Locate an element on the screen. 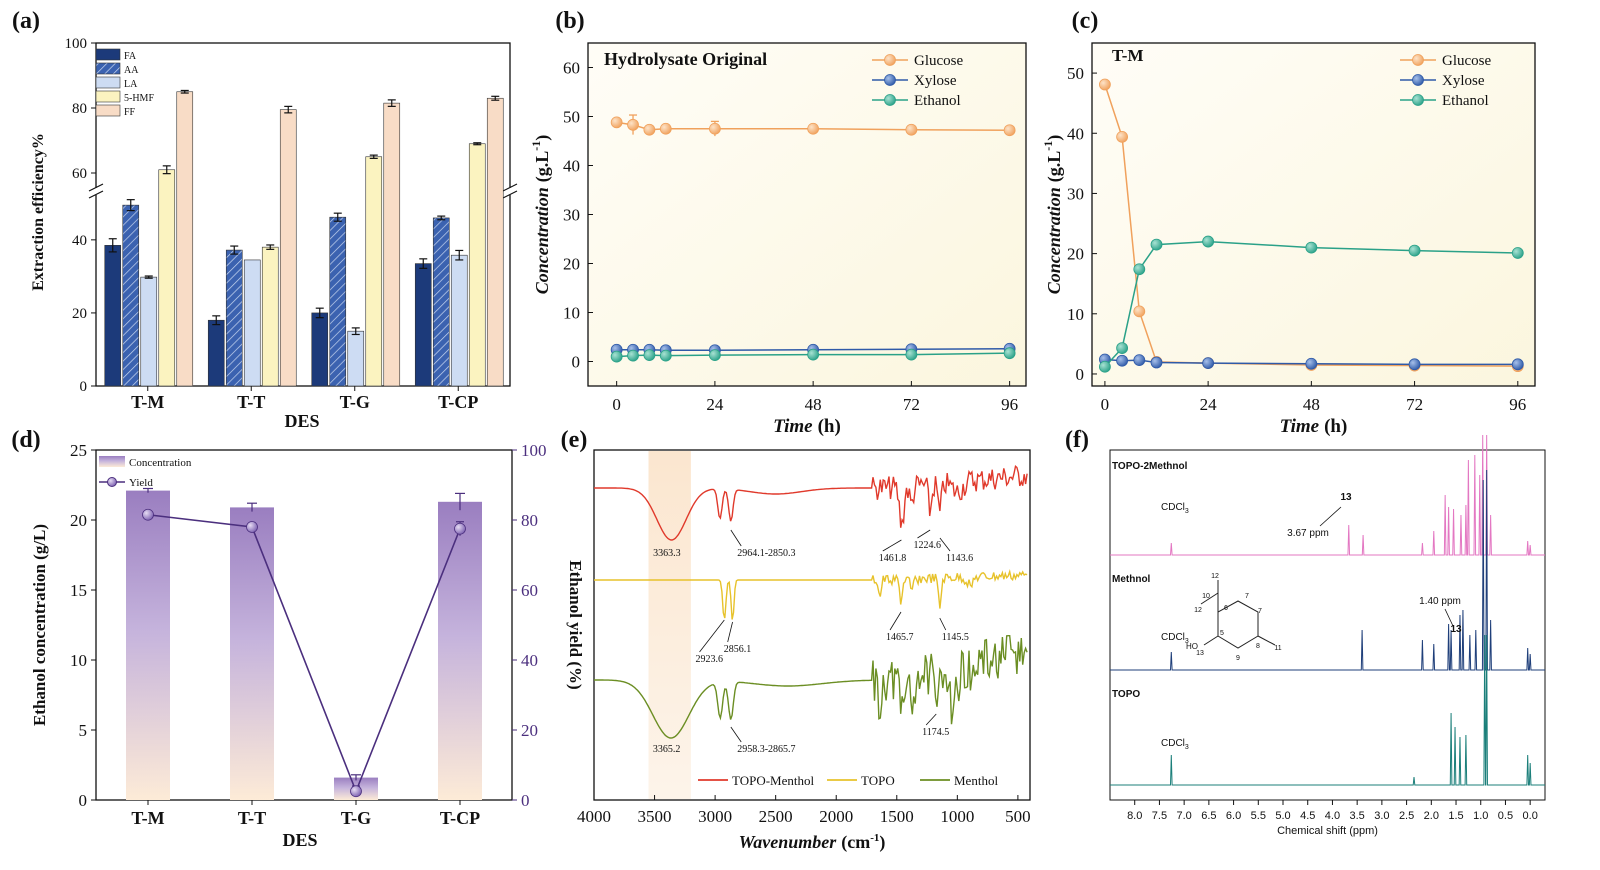 The height and width of the screenshot is (870, 1600). x-tick-label: 7.5 is located at coordinates (1159, 816).